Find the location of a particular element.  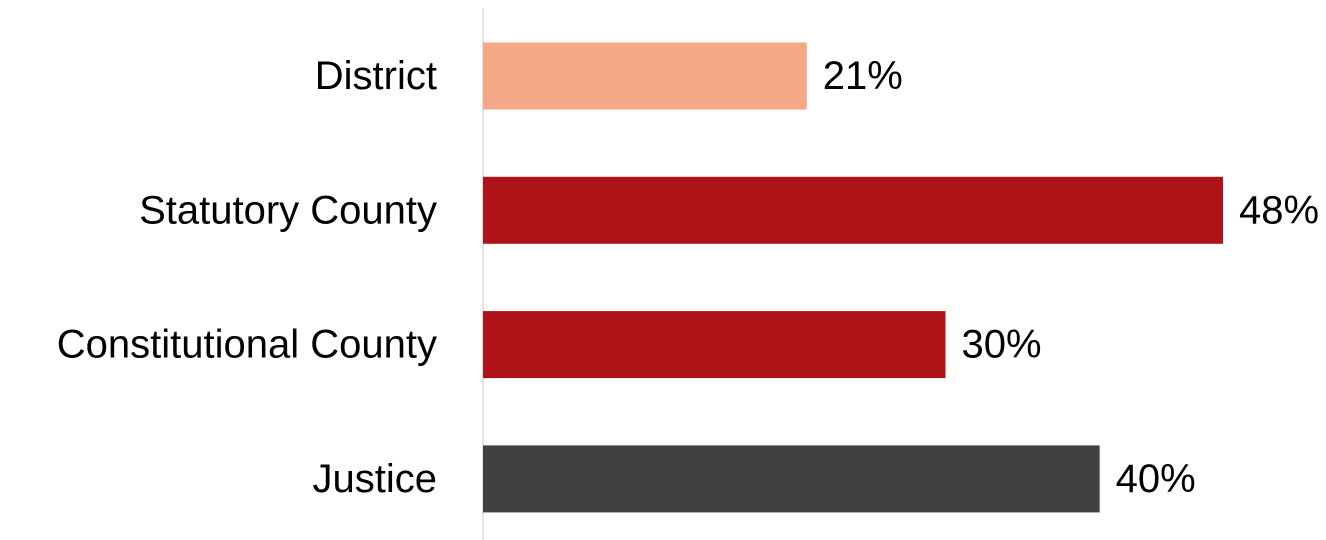

bar-constitutional-county is located at coordinates (714, 345).